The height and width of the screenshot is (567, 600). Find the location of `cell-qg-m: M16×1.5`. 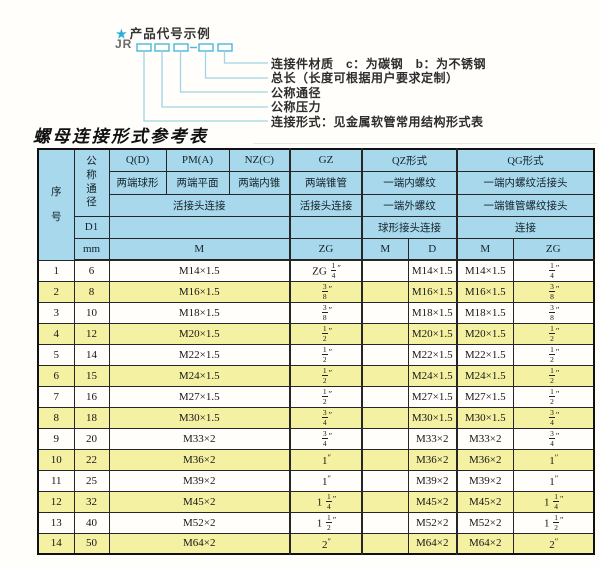

cell-qg-m: M16×1.5 is located at coordinates (485, 291).